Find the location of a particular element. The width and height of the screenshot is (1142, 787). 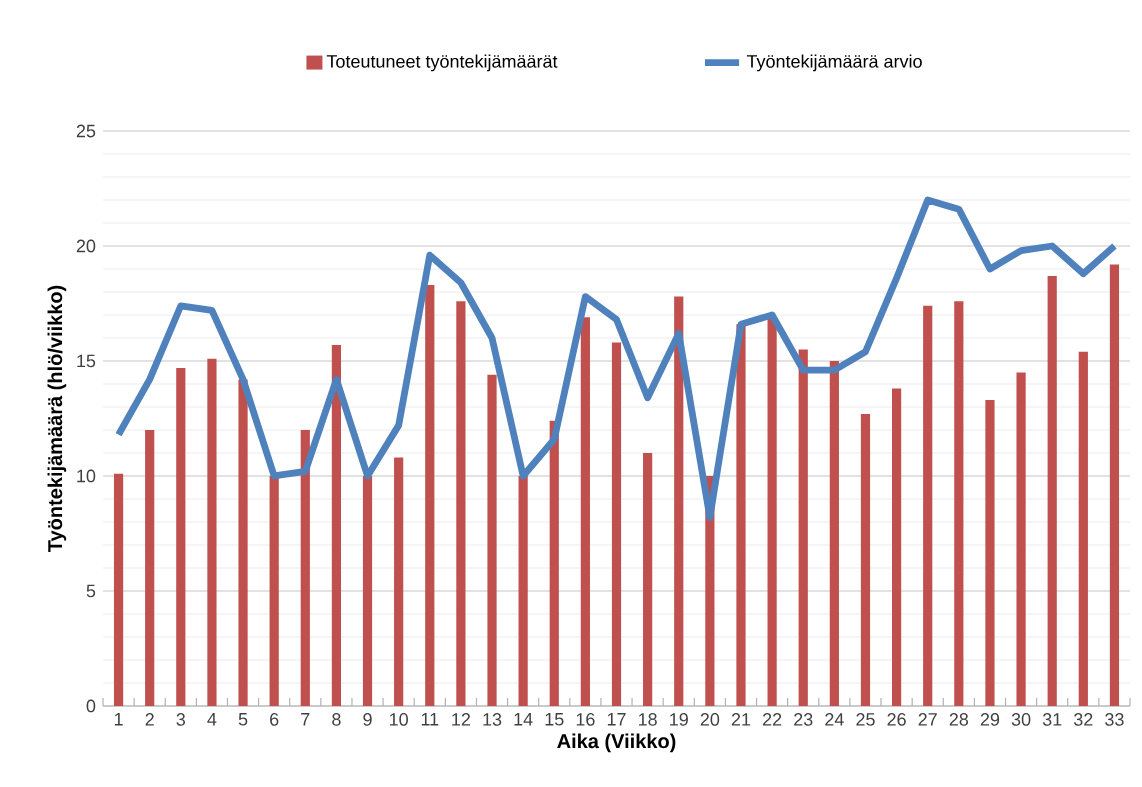

x-tick-label: 8 is located at coordinates (336, 719).